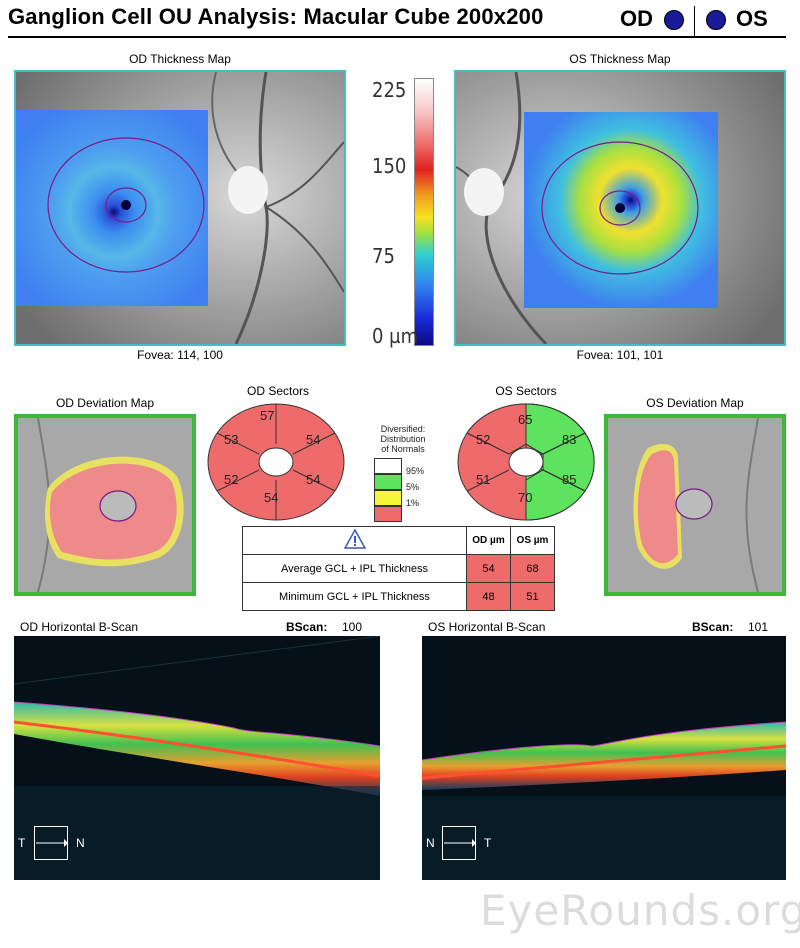 The width and height of the screenshot is (800, 948). I want to click on od-deviation-map-image, so click(105, 505).